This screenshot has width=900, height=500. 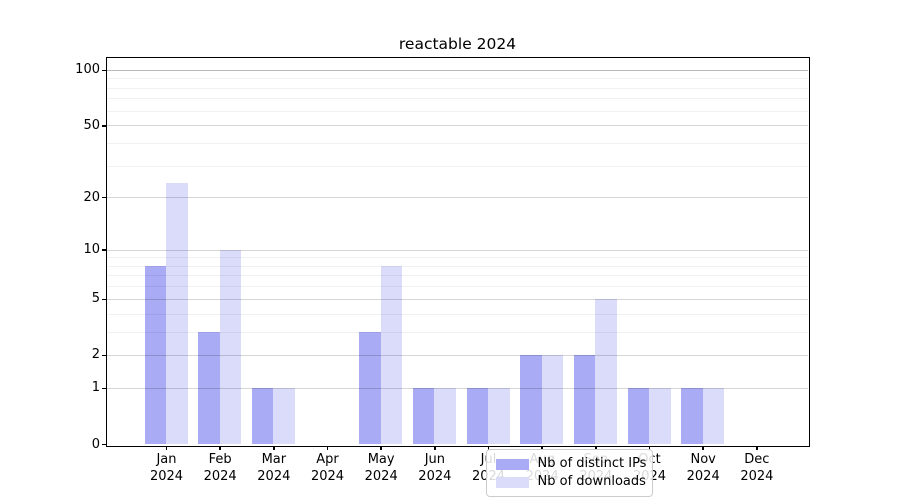 I want to click on legend-label-distinct-ips: Nb of distinct IPs, so click(x=592, y=463).